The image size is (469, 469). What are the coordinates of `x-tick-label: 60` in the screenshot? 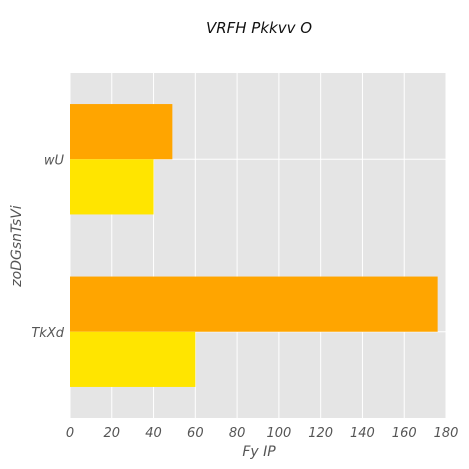 It's located at (195, 433).